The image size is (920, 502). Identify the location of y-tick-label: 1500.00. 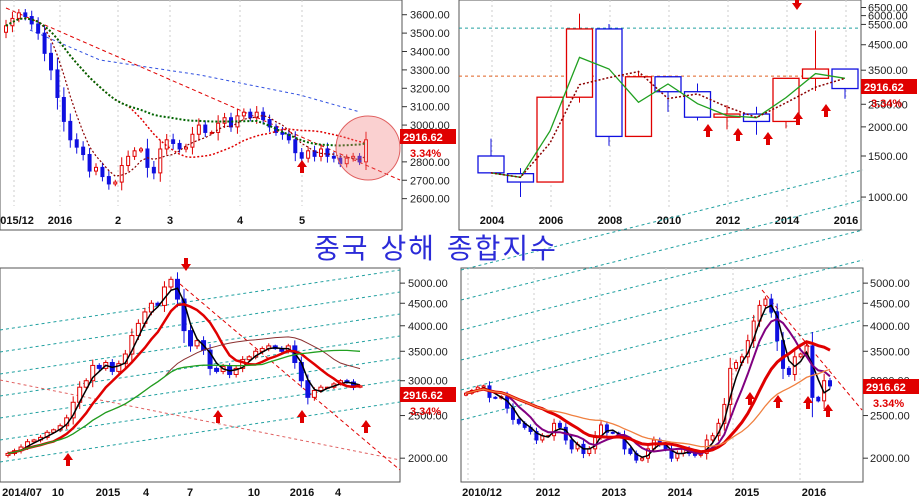
(888, 157).